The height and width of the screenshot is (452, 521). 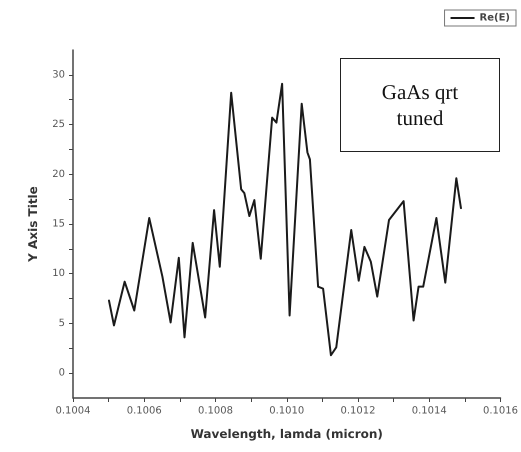 I want to click on y-axis-title: Y Axis Title, so click(x=33, y=224).